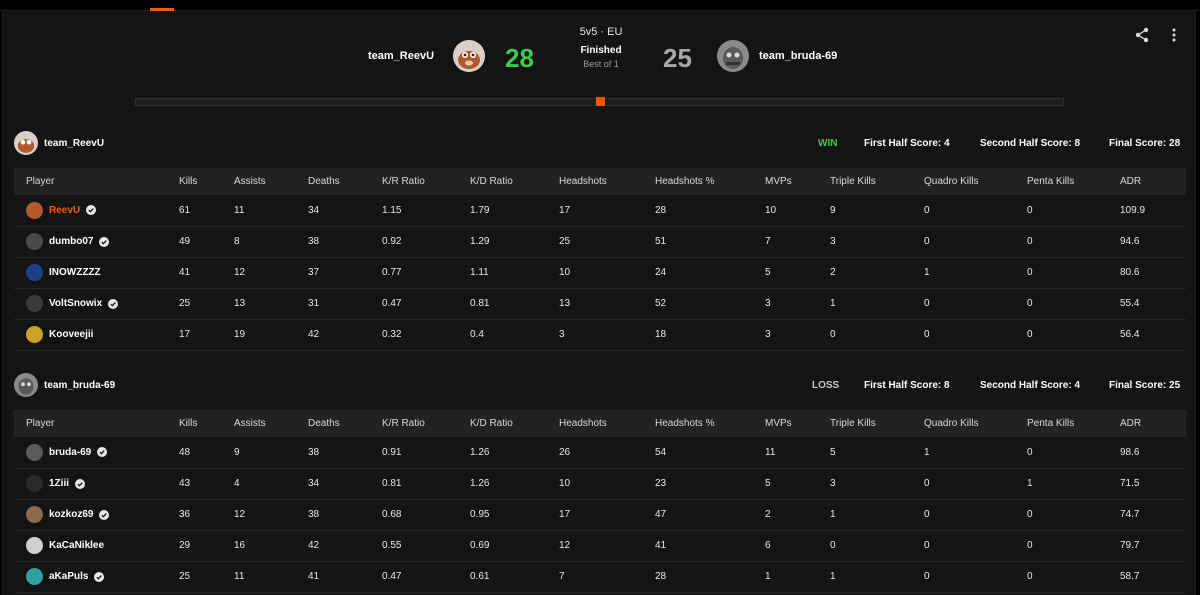 The height and width of the screenshot is (595, 1200). I want to click on team2-avatar, so click(733, 56).